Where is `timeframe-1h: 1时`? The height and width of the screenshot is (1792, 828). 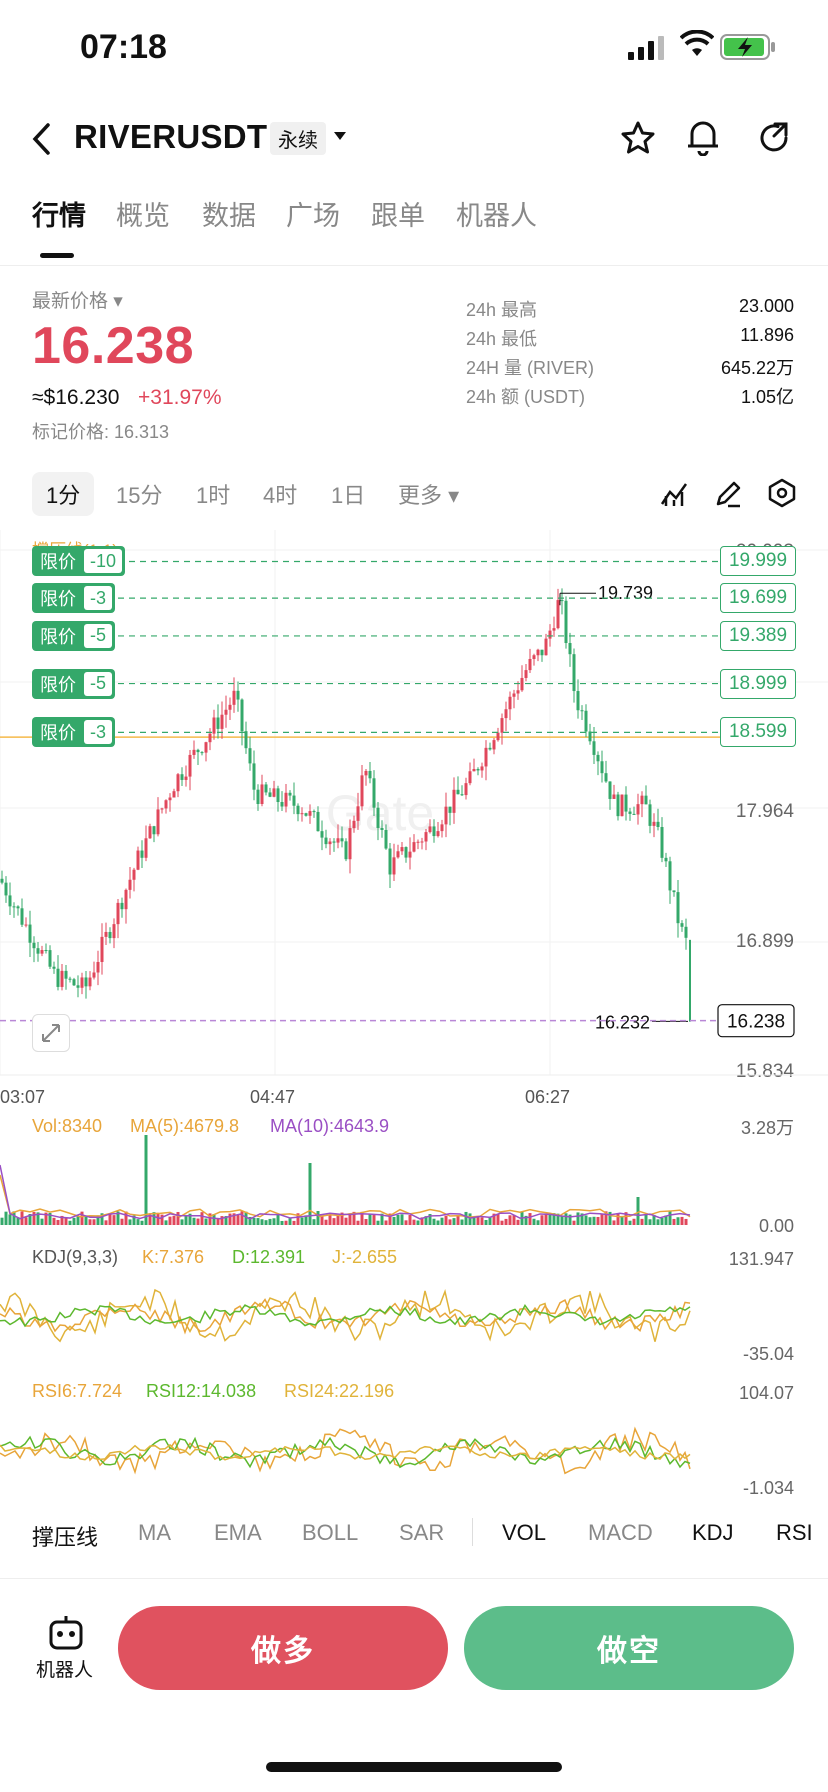
timeframe-1h: 1时 is located at coordinates (213, 495).